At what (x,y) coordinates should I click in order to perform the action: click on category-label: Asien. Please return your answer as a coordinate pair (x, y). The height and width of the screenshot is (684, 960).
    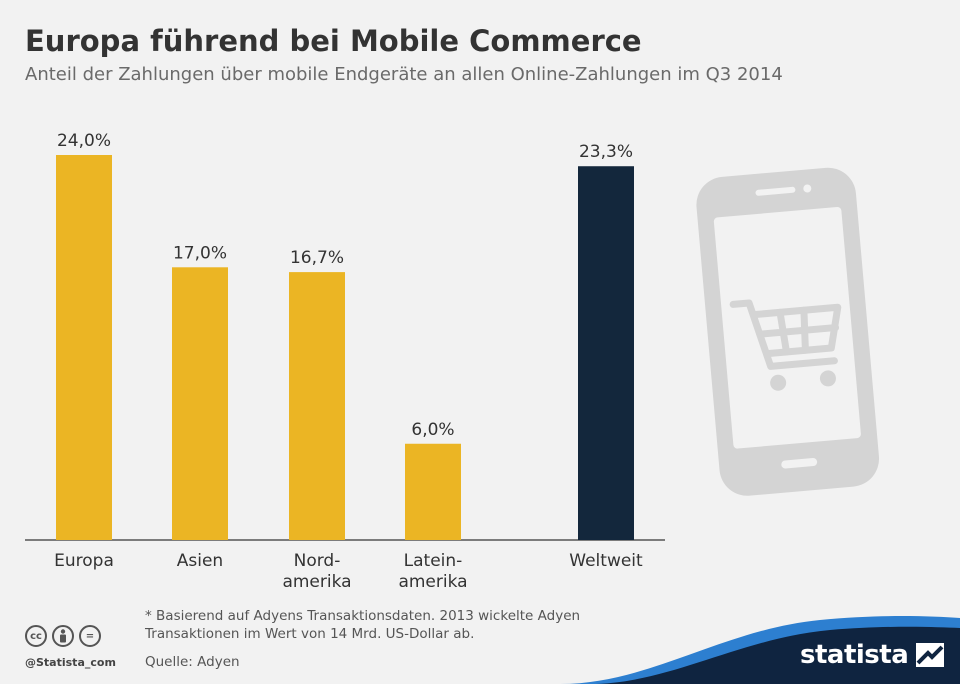
    Looking at the image, I should click on (200, 561).